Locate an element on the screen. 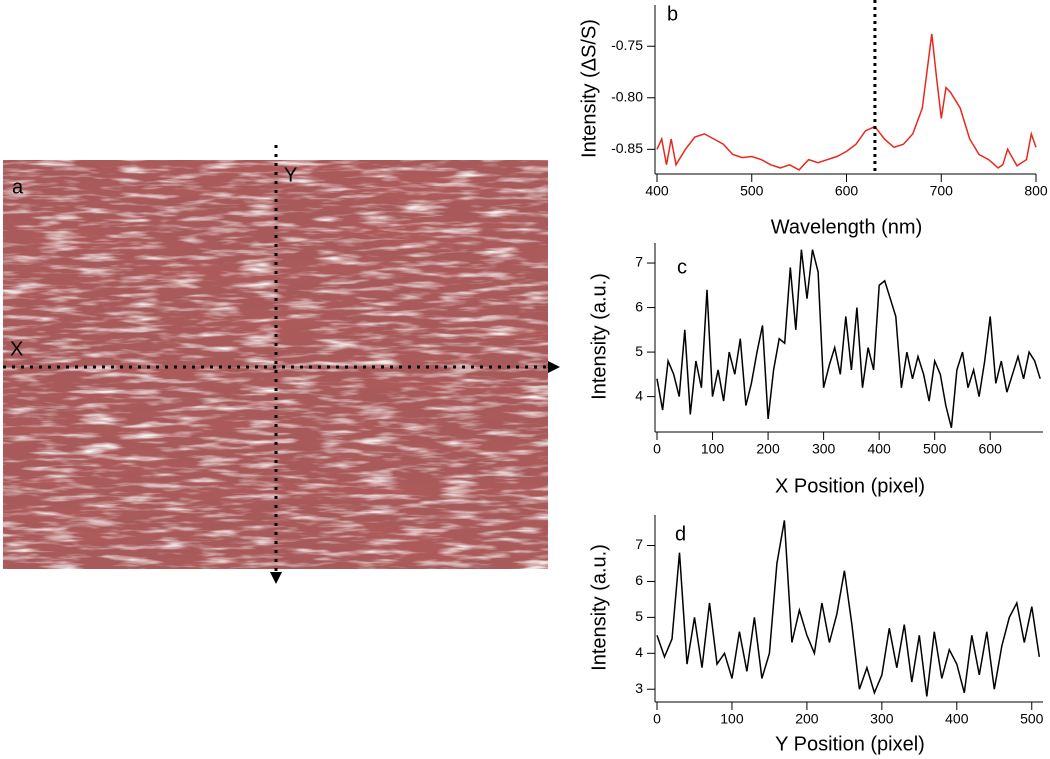 The width and height of the screenshot is (1050, 759). x-axis-label: Y Position (pixel) is located at coordinates (850, 744).